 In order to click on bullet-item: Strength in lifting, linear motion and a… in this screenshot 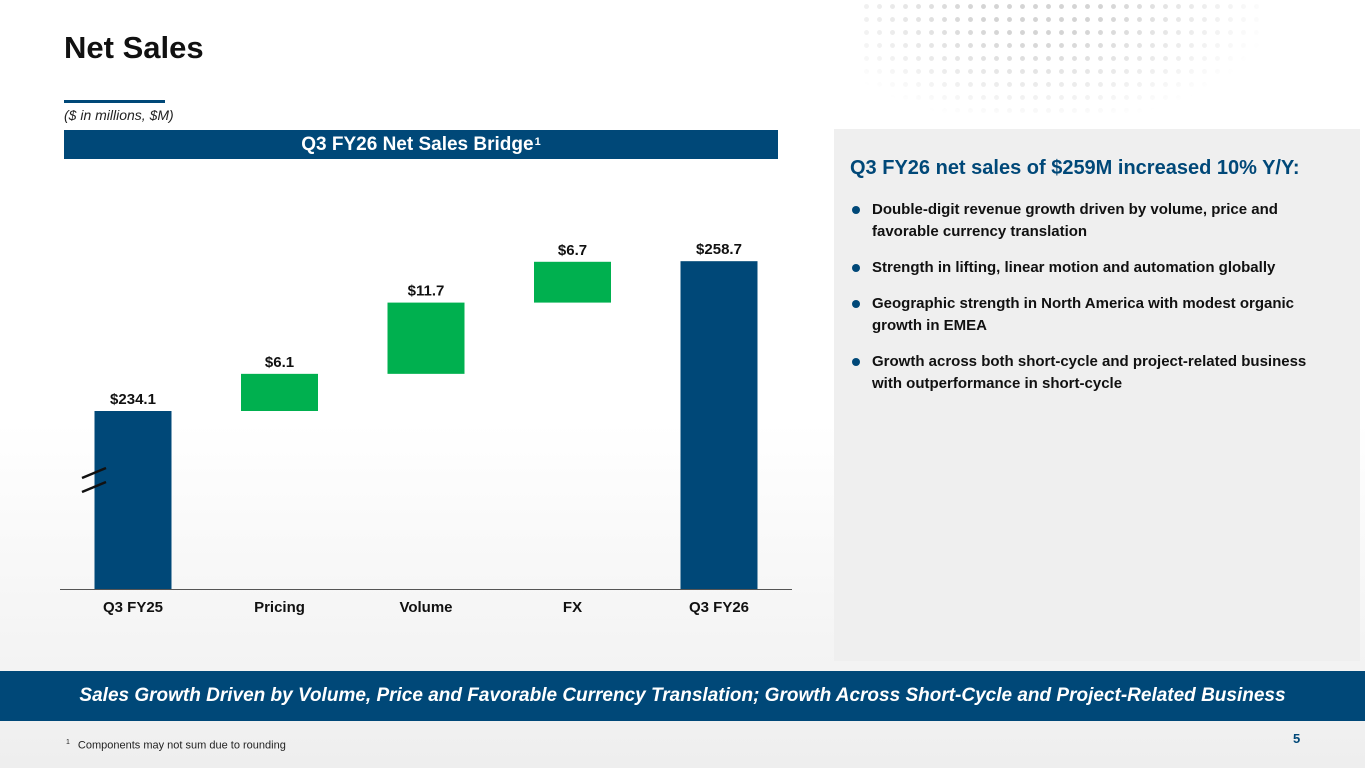, I will do `click(1090, 268)`.